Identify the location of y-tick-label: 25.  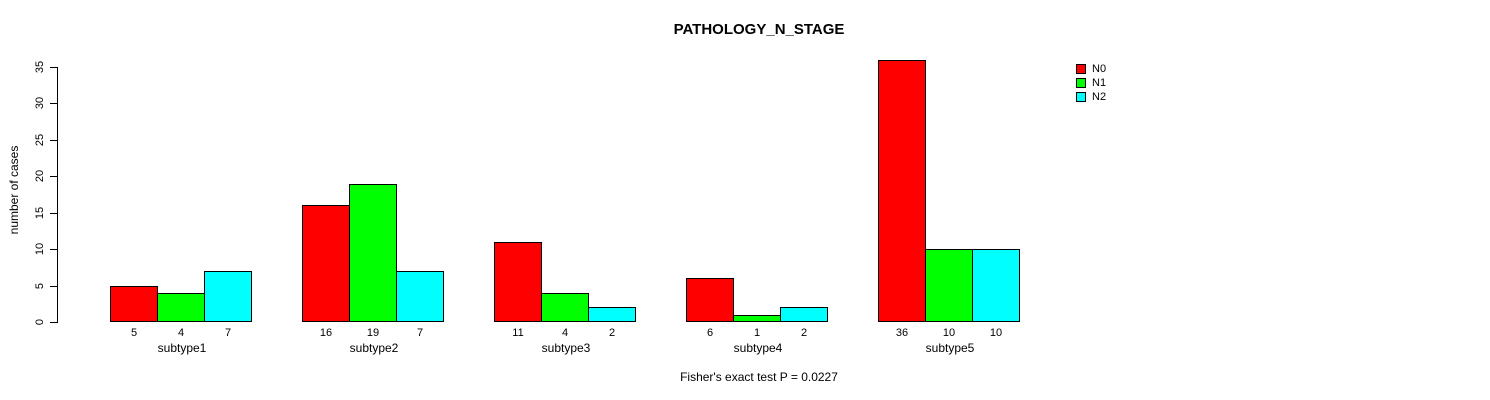
(40, 139).